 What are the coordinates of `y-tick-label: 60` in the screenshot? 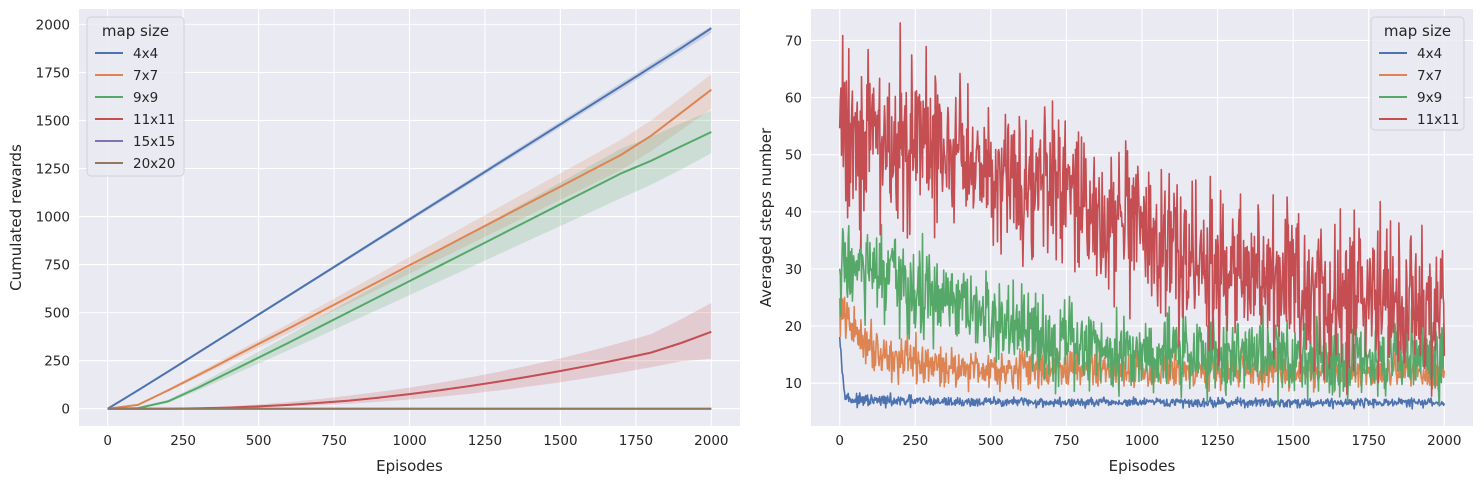 It's located at (793, 99).